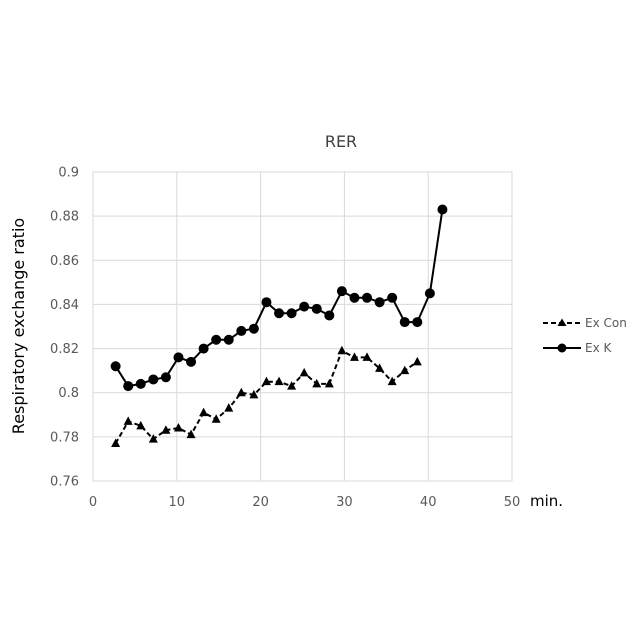 Image resolution: width=640 pixels, height=640 pixels. I want to click on y-tick-label: 0.8, so click(68, 393).